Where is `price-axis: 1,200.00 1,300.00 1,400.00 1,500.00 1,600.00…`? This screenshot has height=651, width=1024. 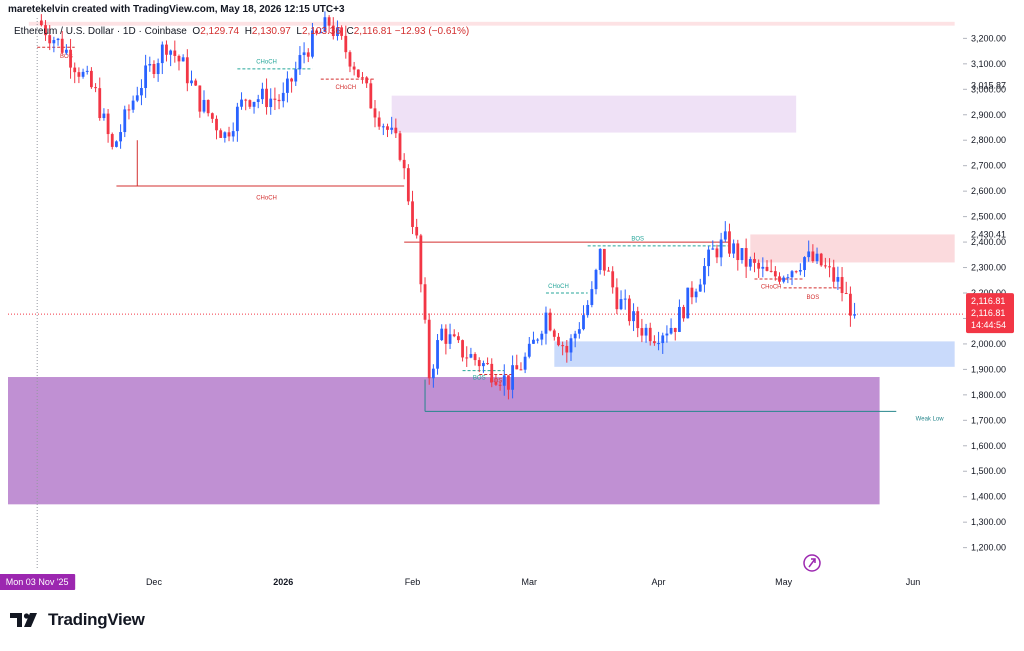 price-axis: 1,200.00 1,300.00 1,400.00 1,500.00 1,600.00… is located at coordinates (988, 293).